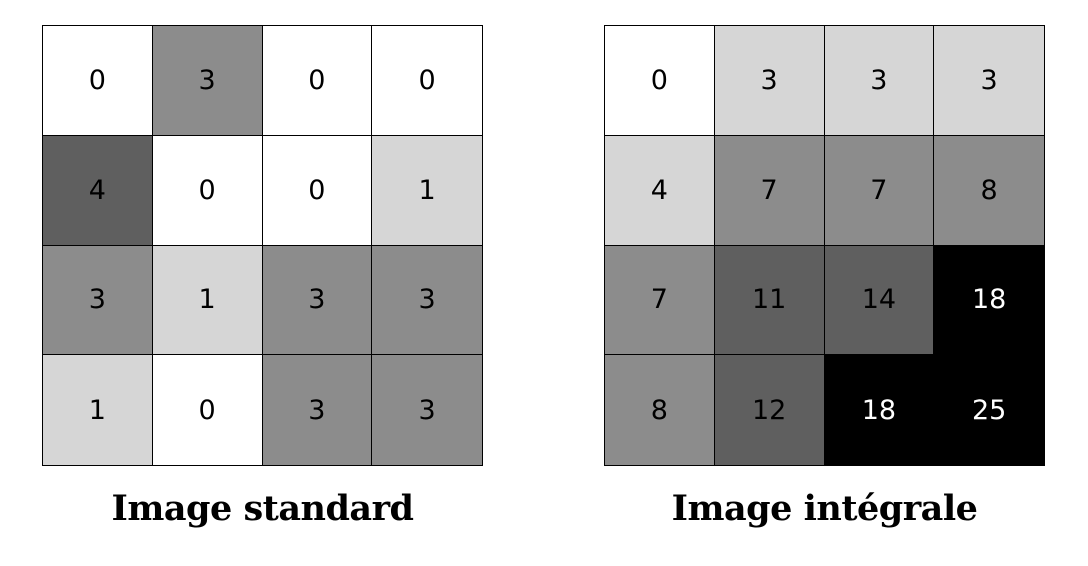  I want to click on standard-cell-r1-c0: 4, so click(98, 190).